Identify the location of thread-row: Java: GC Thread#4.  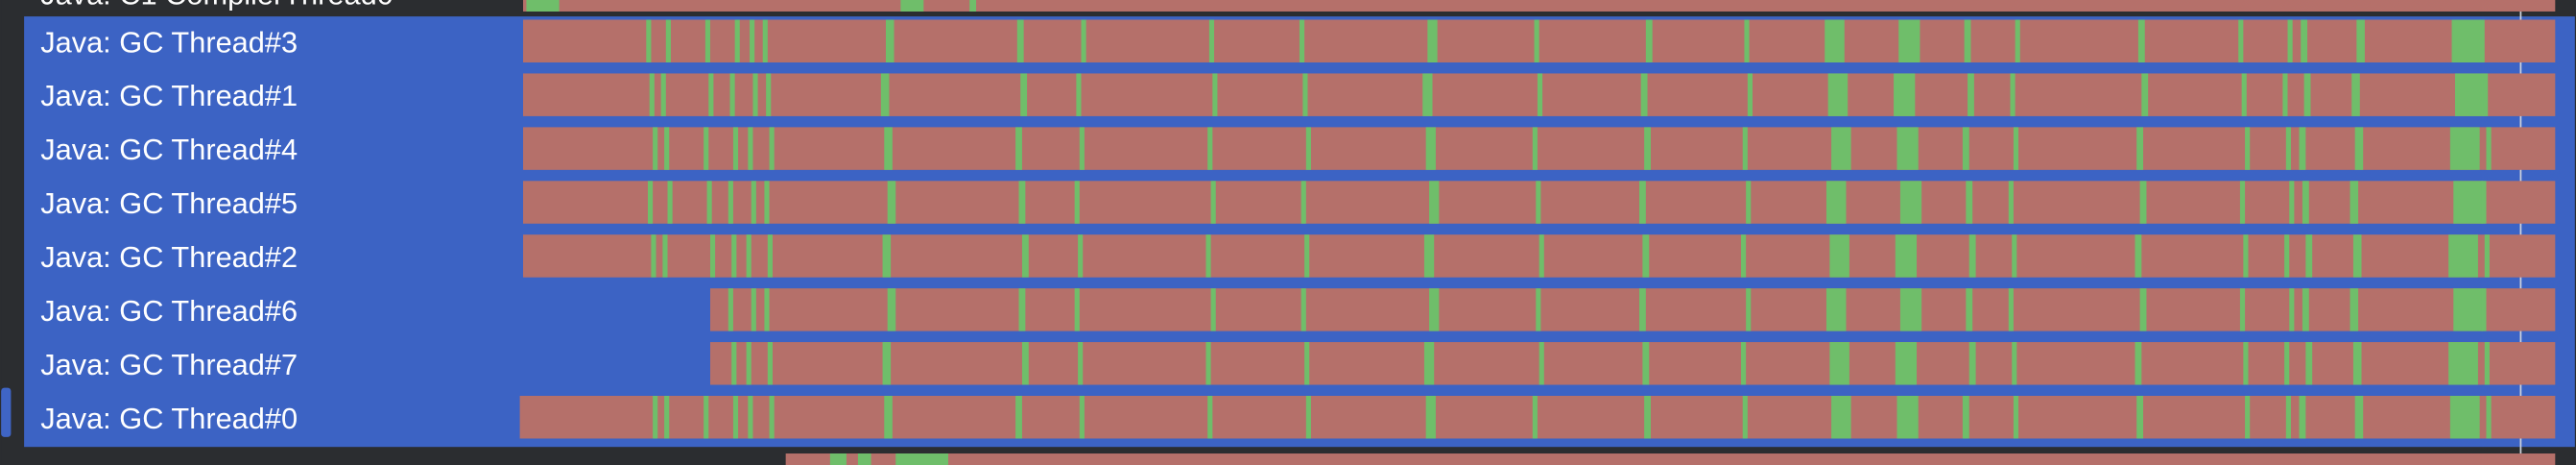
(1298, 148).